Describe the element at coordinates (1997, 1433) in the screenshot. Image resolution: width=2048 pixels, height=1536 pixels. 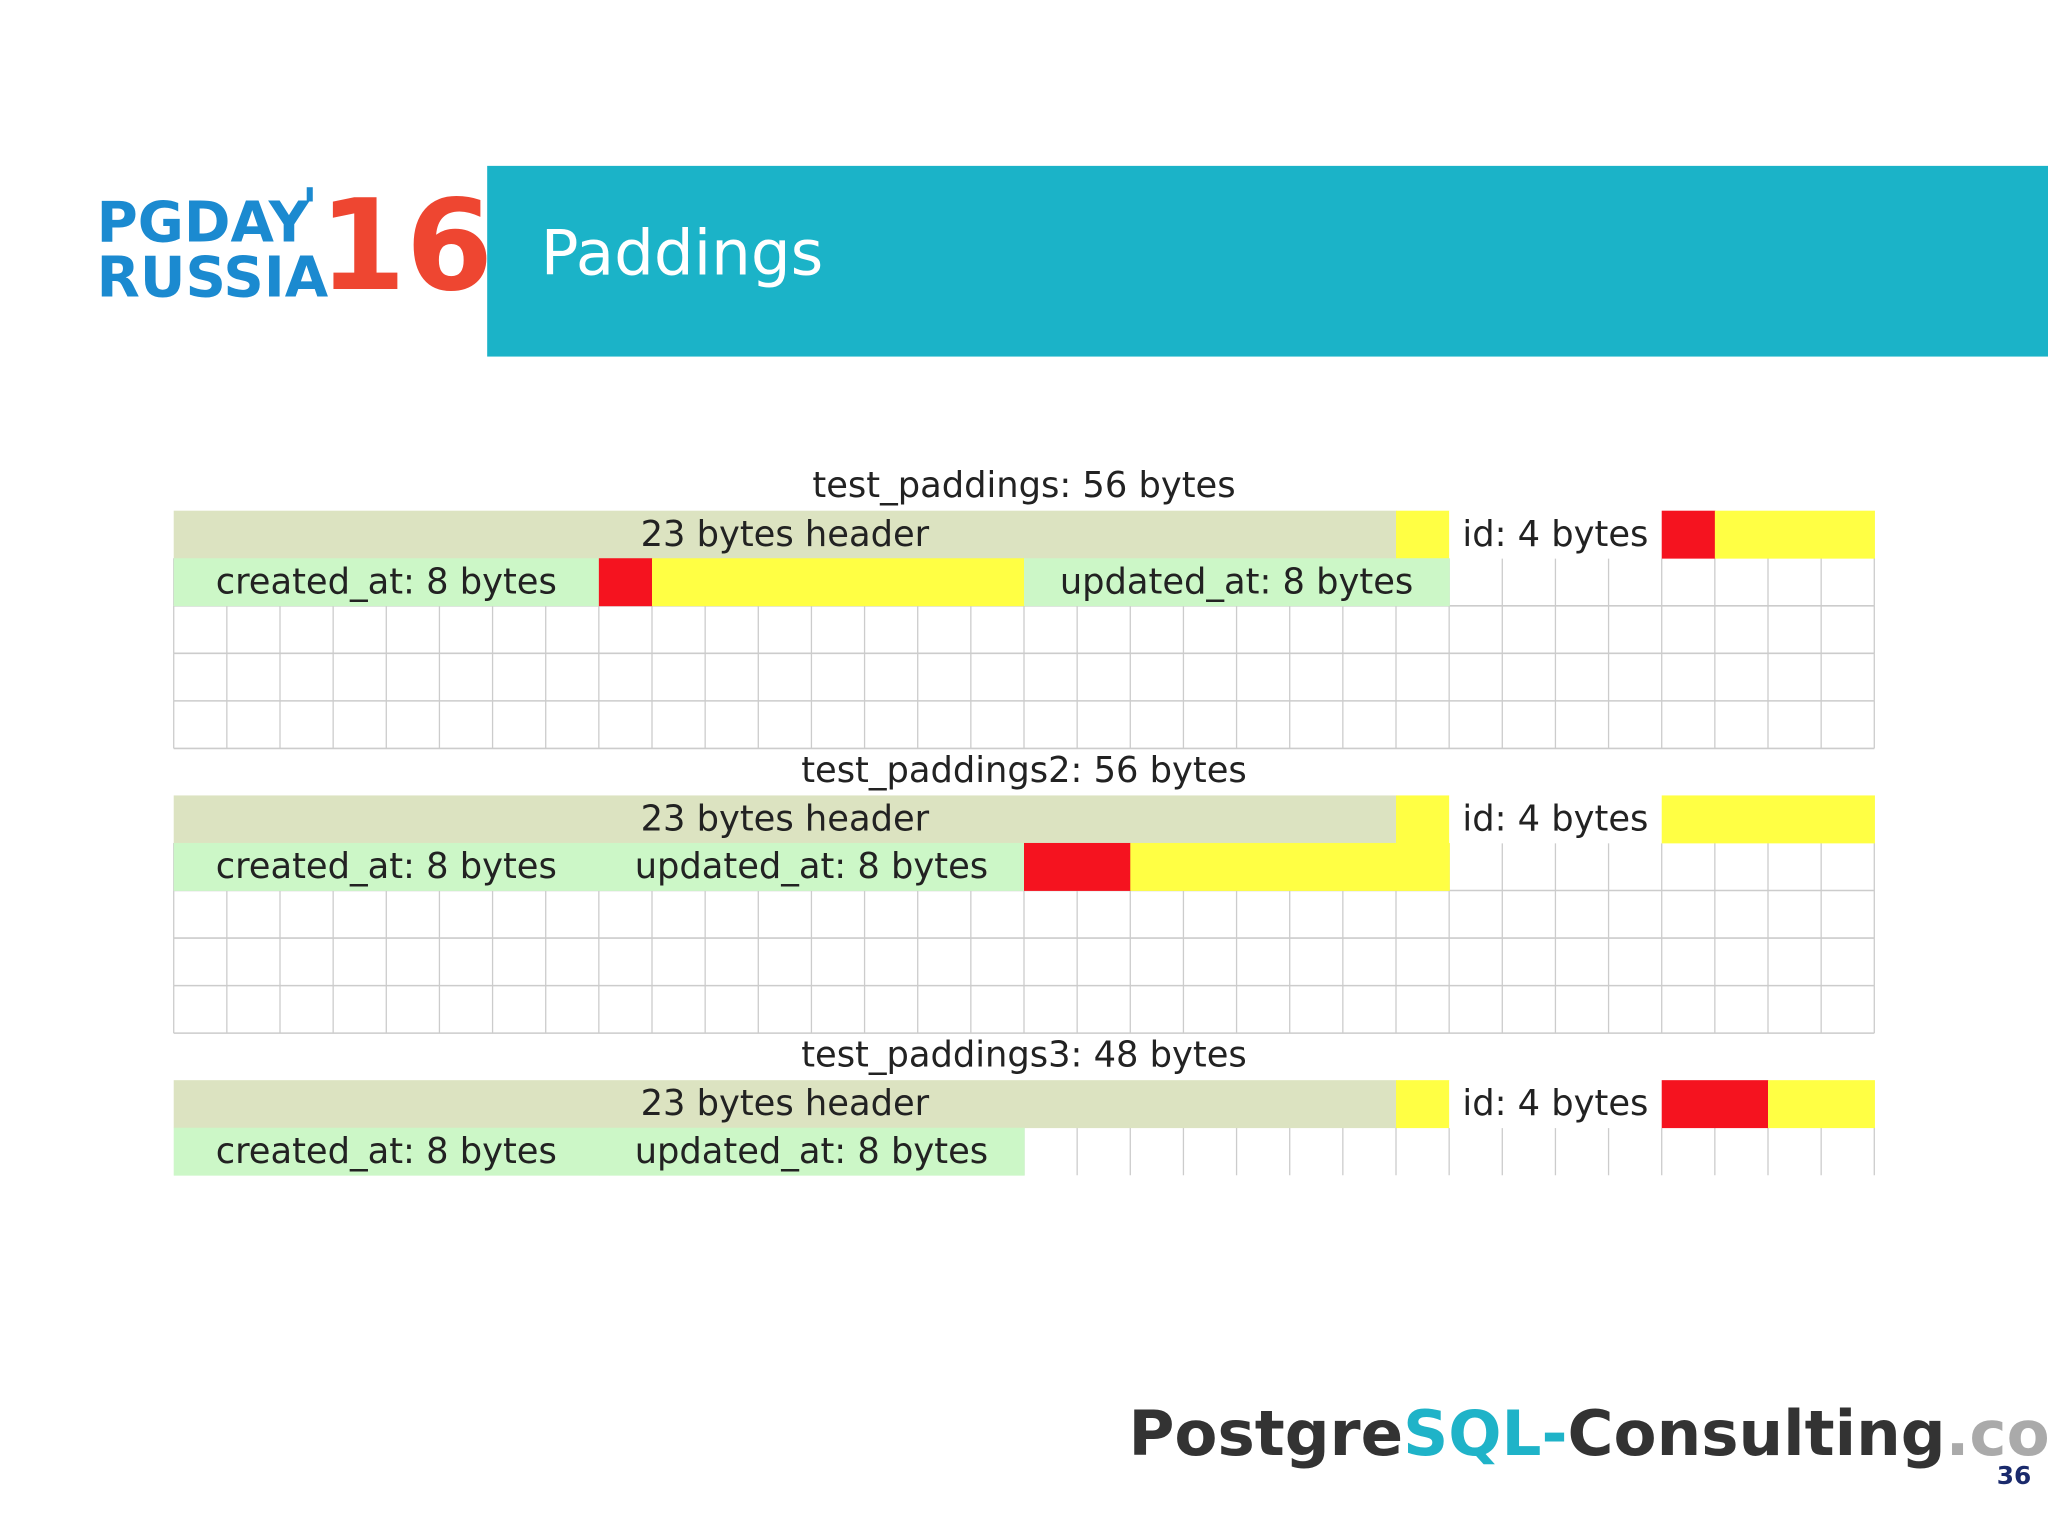
I see `brand-part: .com` at that location.